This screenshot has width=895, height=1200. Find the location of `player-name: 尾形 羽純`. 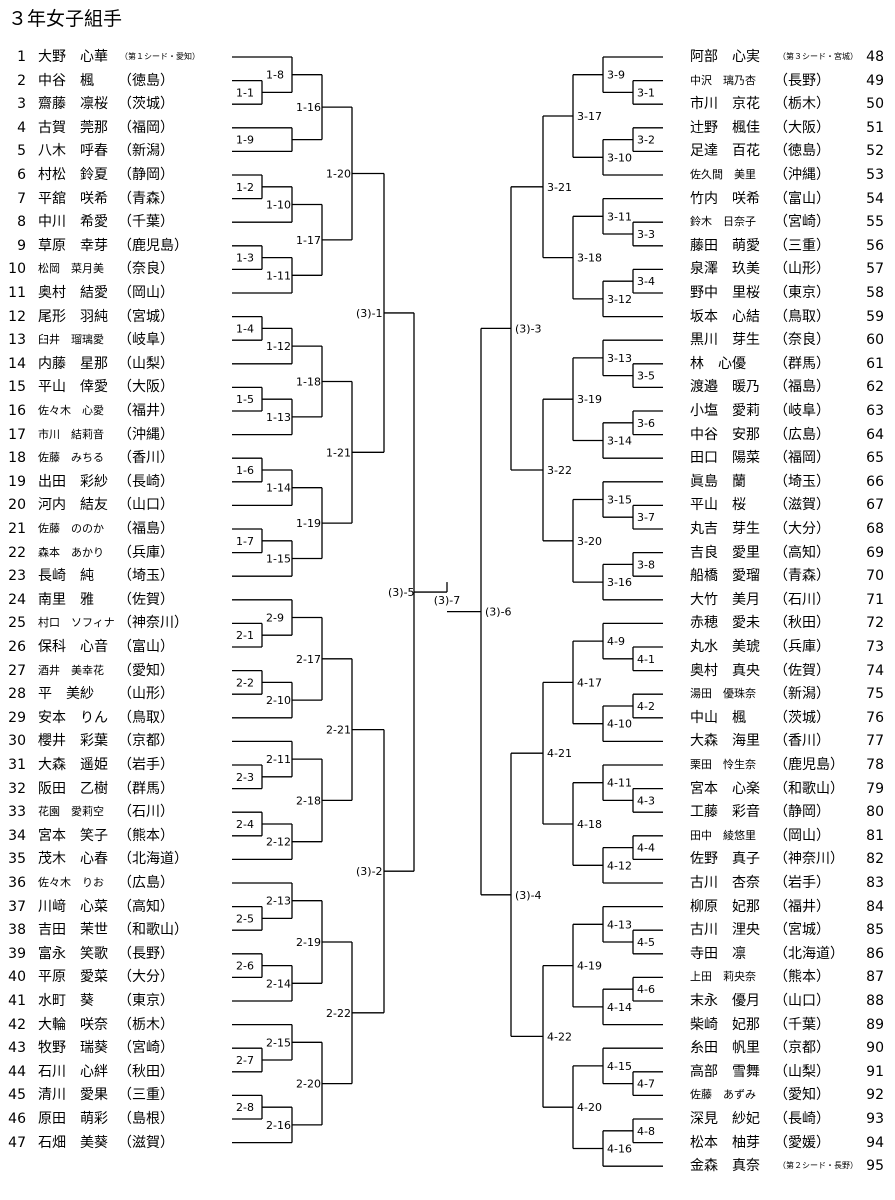

player-name: 尾形 羽純 is located at coordinates (73, 316).